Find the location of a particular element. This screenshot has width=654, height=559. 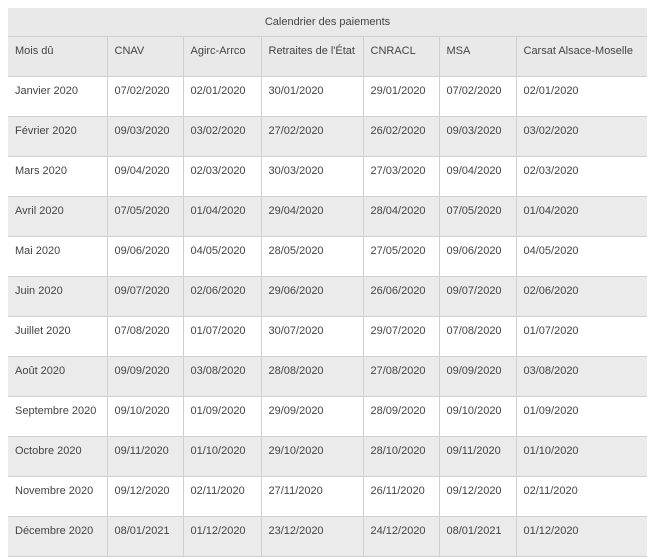

cell-msa: 09/10/2020 is located at coordinates (477, 416).